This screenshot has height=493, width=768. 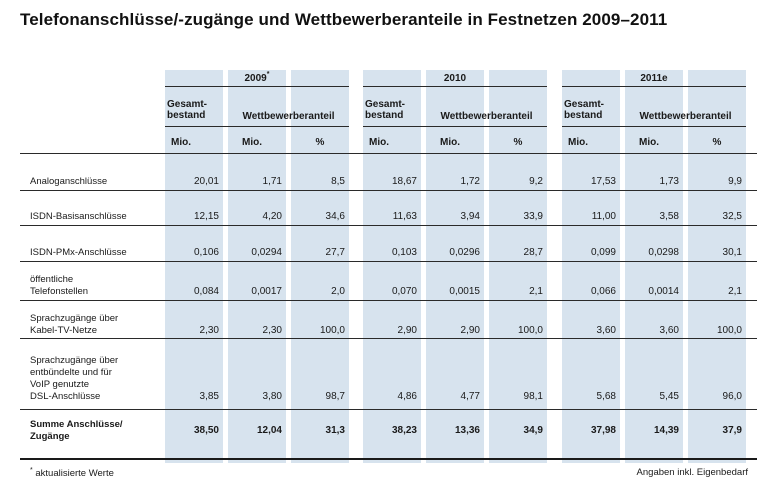 What do you see at coordinates (732, 430) in the screenshot?
I see `total-cell: 37,9` at bounding box center [732, 430].